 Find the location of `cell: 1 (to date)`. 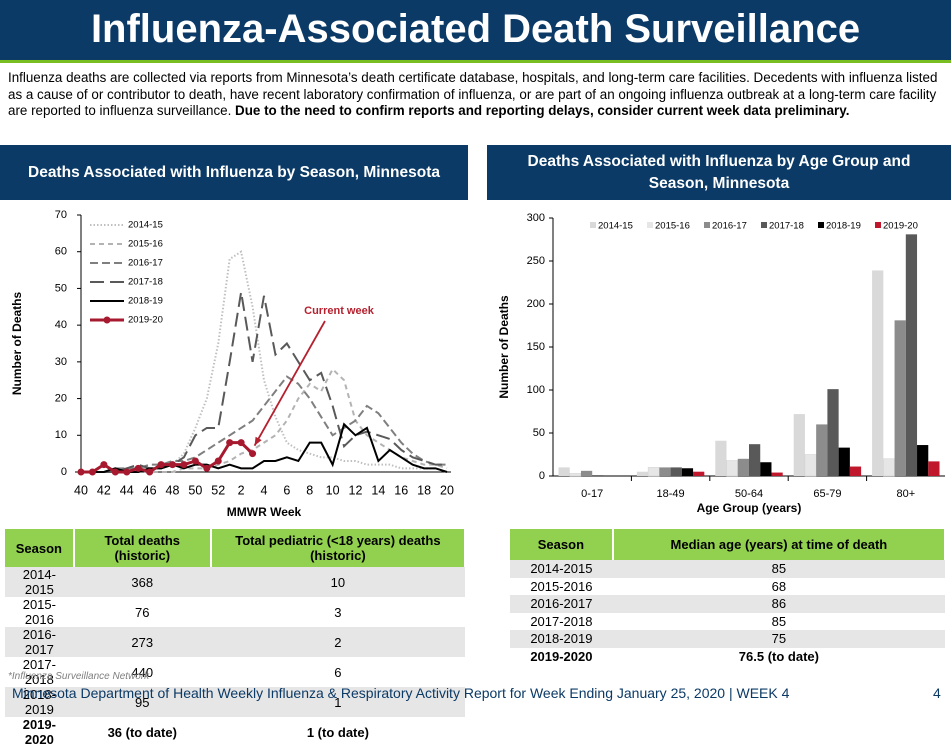

cell: 1 (to date) is located at coordinates (337, 732).